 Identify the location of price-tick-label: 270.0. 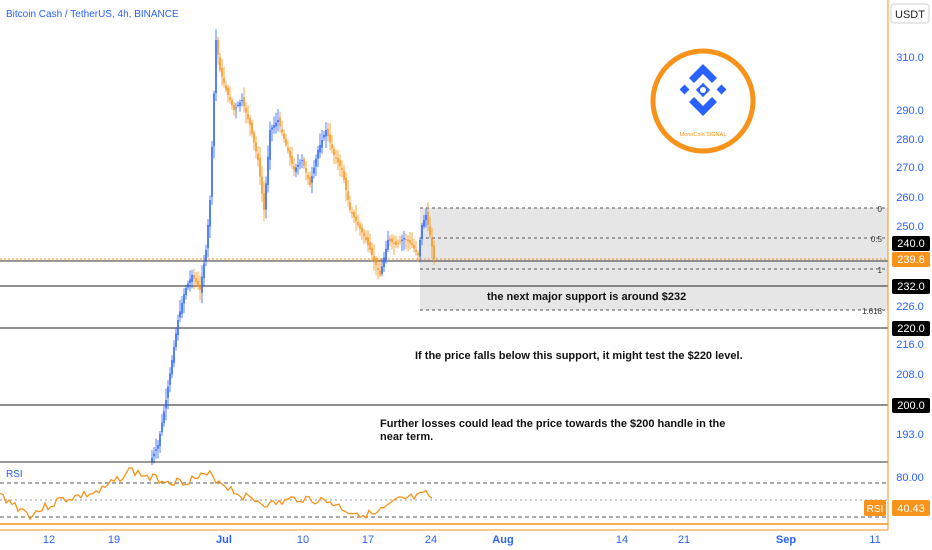
(910, 168).